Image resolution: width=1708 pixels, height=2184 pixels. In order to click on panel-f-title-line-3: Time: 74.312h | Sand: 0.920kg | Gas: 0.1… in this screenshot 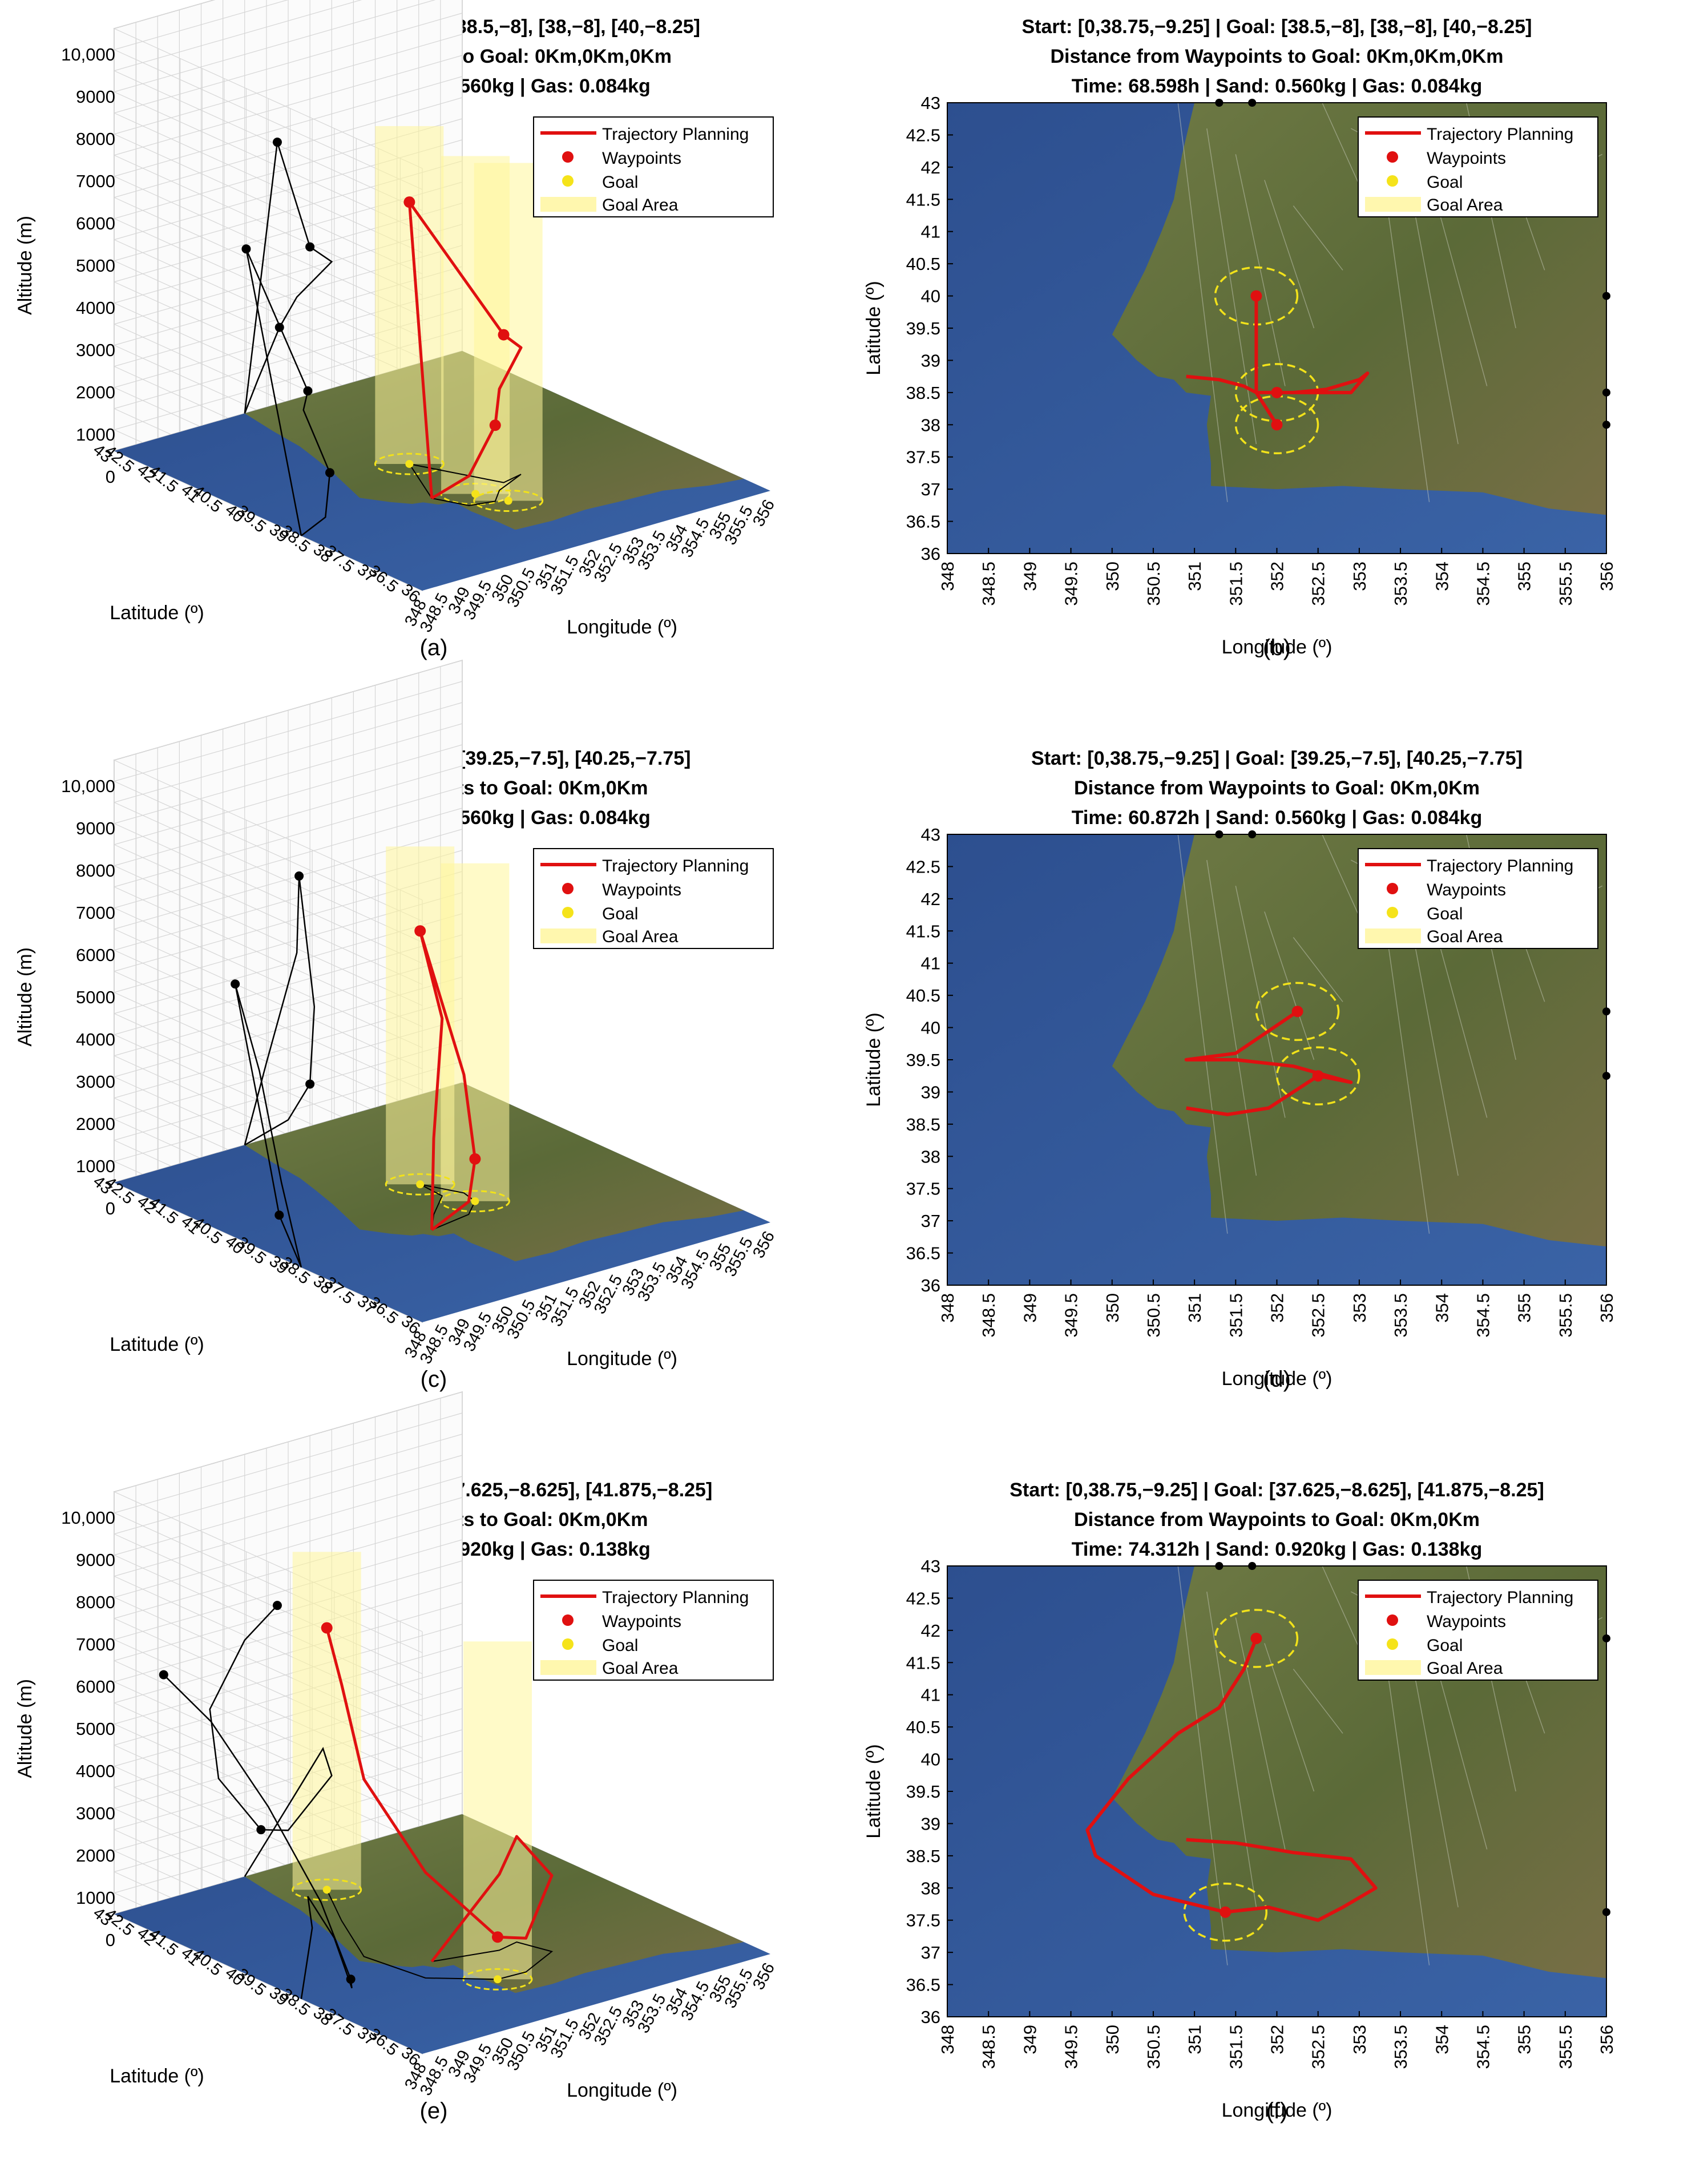, I will do `click(1277, 1549)`.